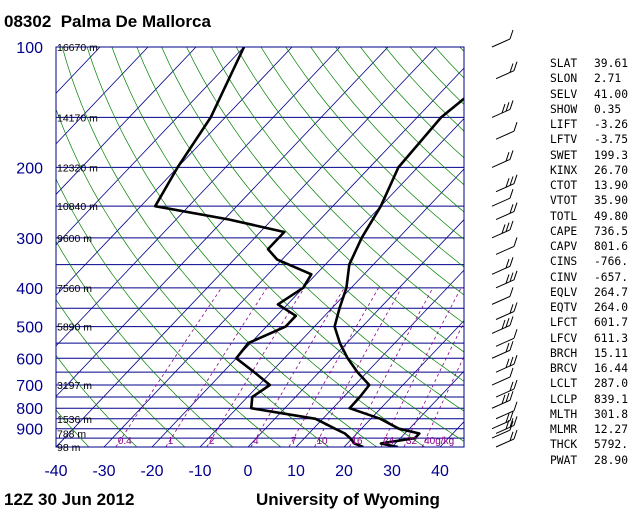 The height and width of the screenshot is (512, 640). What do you see at coordinates (107, 21) in the screenshot?
I see `station-title: 08302 Palma De Mallorca` at bounding box center [107, 21].